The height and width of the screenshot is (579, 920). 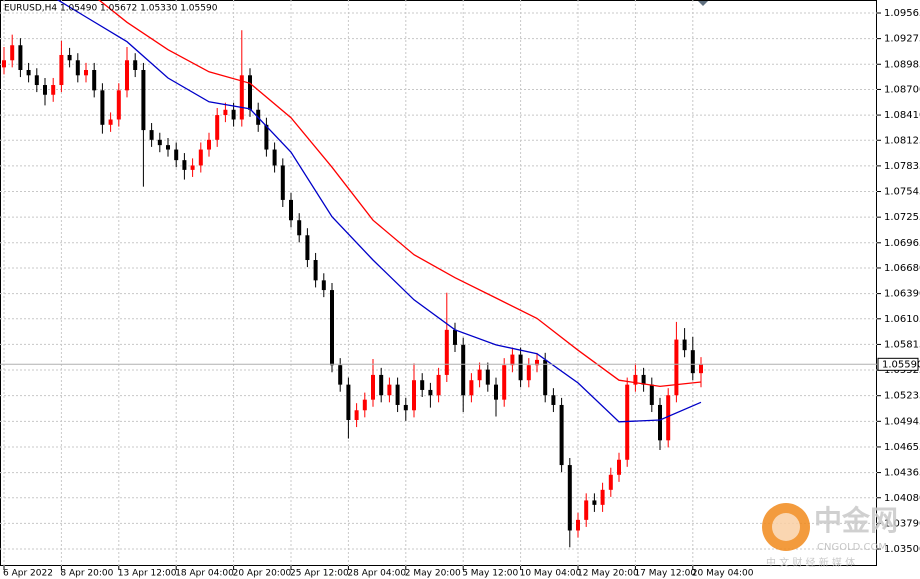 What do you see at coordinates (902, 396) in the screenshot?
I see `y-tick-label: 1.05235` at bounding box center [902, 396].